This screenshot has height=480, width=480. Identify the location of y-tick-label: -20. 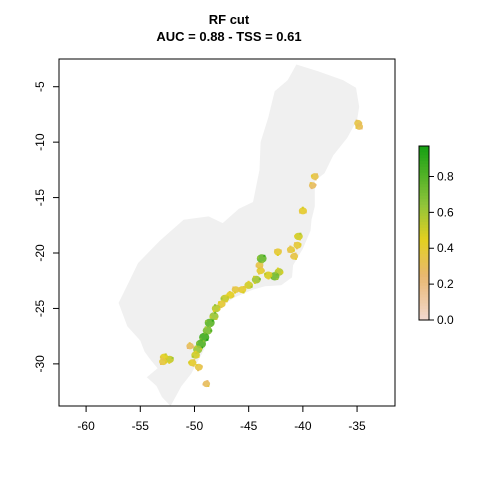
(40, 253).